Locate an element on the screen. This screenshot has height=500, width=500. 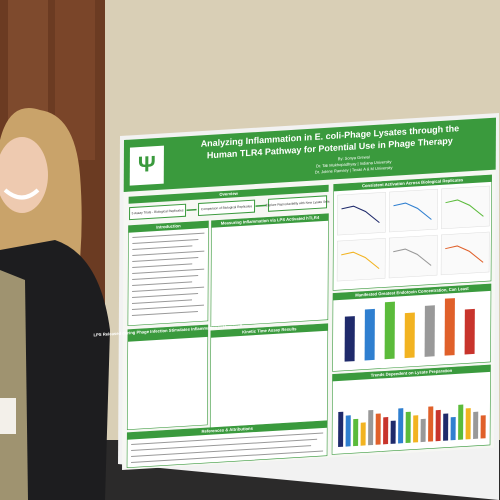
step: 5 Assay Trials - Biological Replicates is located at coordinates (158, 211).